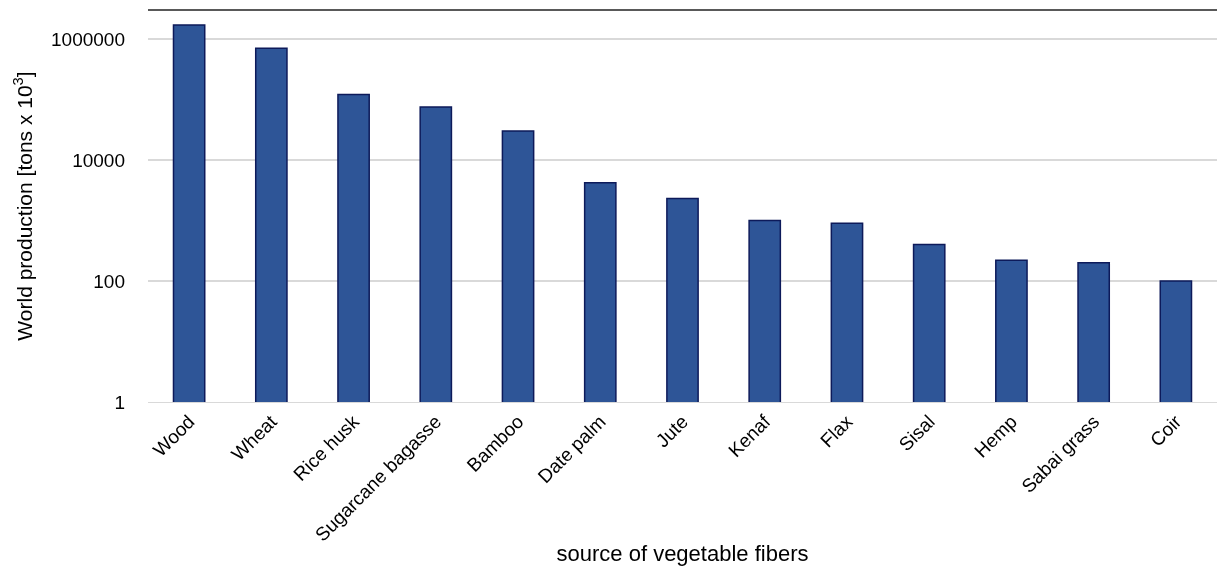  What do you see at coordinates (88, 39) in the screenshot?
I see `y-tick-label: 1000000` at bounding box center [88, 39].